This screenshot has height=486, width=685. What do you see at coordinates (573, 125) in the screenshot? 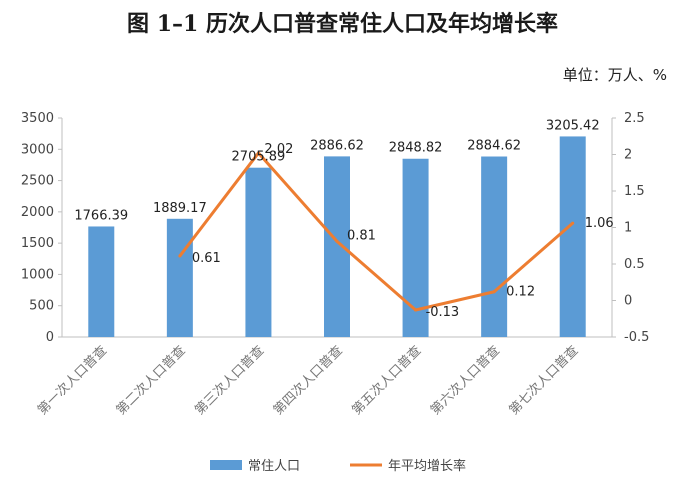
I see `bar-value-label: 3205.42` at bounding box center [573, 125].